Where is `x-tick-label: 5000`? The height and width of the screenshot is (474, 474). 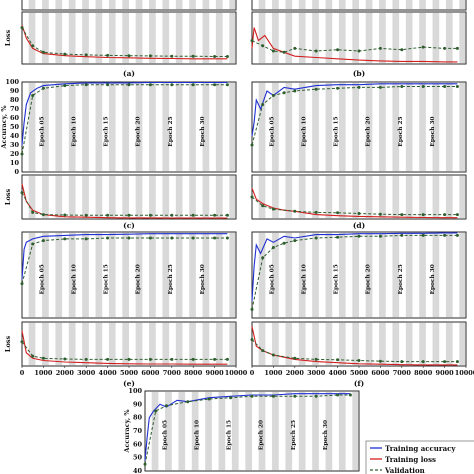
x-tick-label: 5000 is located at coordinates (359, 373).